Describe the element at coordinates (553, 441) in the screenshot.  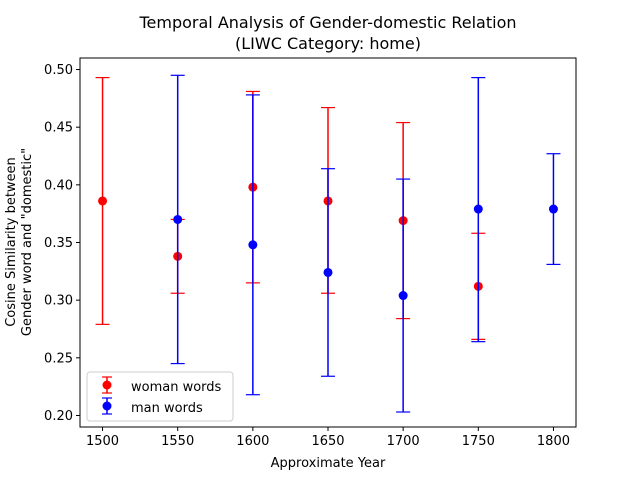
I see `x-tick-label: 1800` at that location.